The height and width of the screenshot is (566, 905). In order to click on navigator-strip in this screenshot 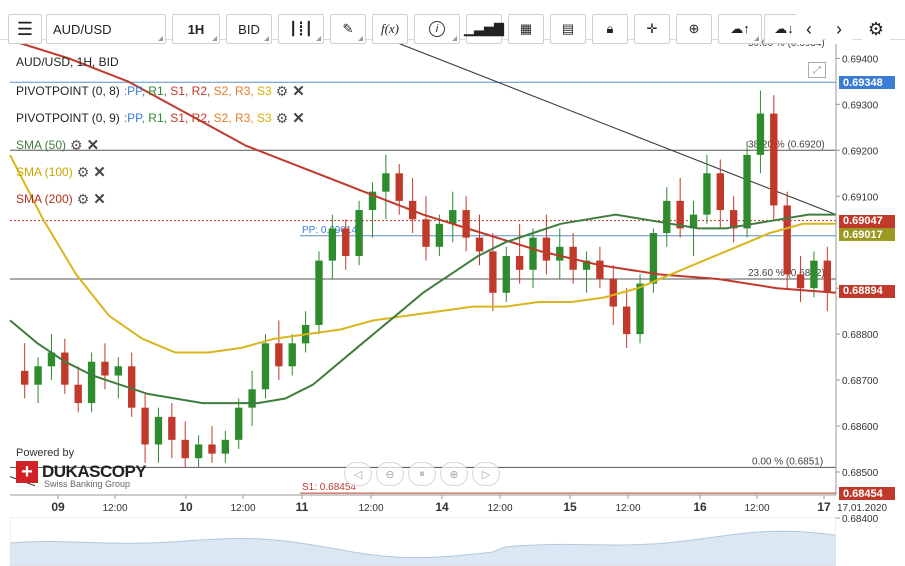, I will do `click(423, 541)`.